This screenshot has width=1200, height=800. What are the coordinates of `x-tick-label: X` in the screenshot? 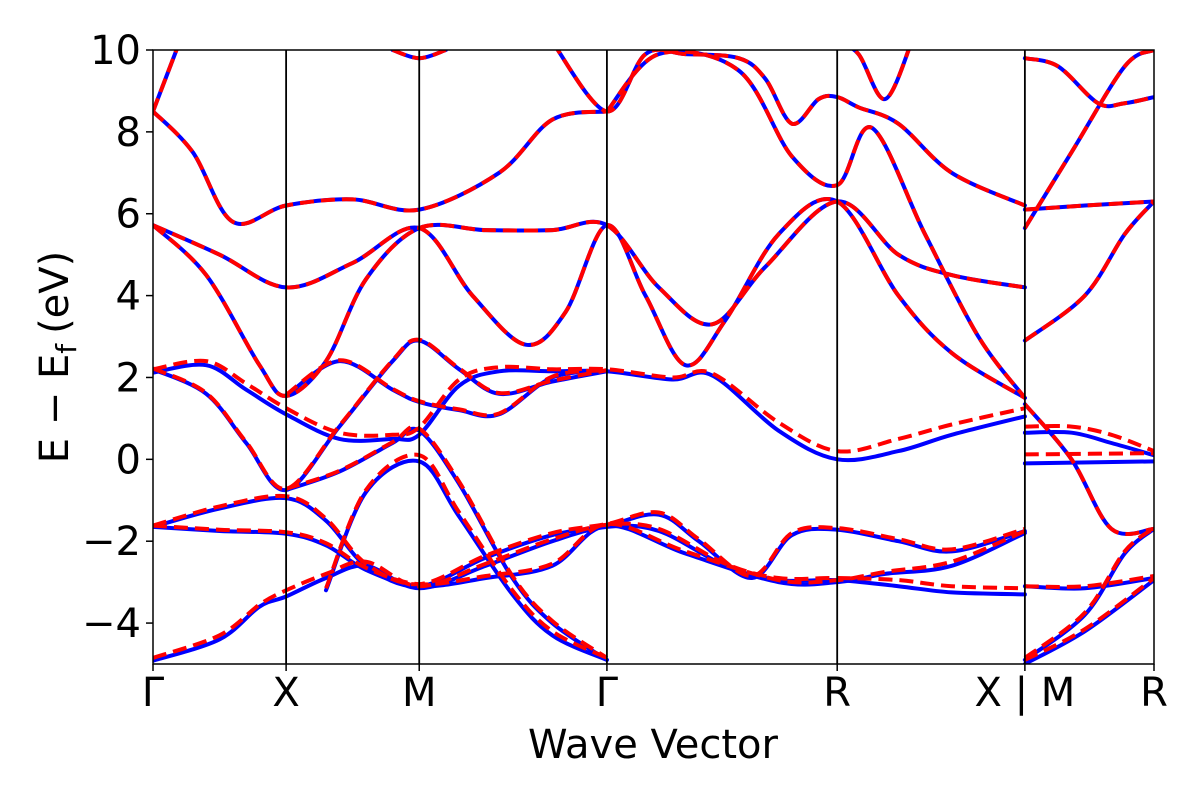 It's located at (285, 693).